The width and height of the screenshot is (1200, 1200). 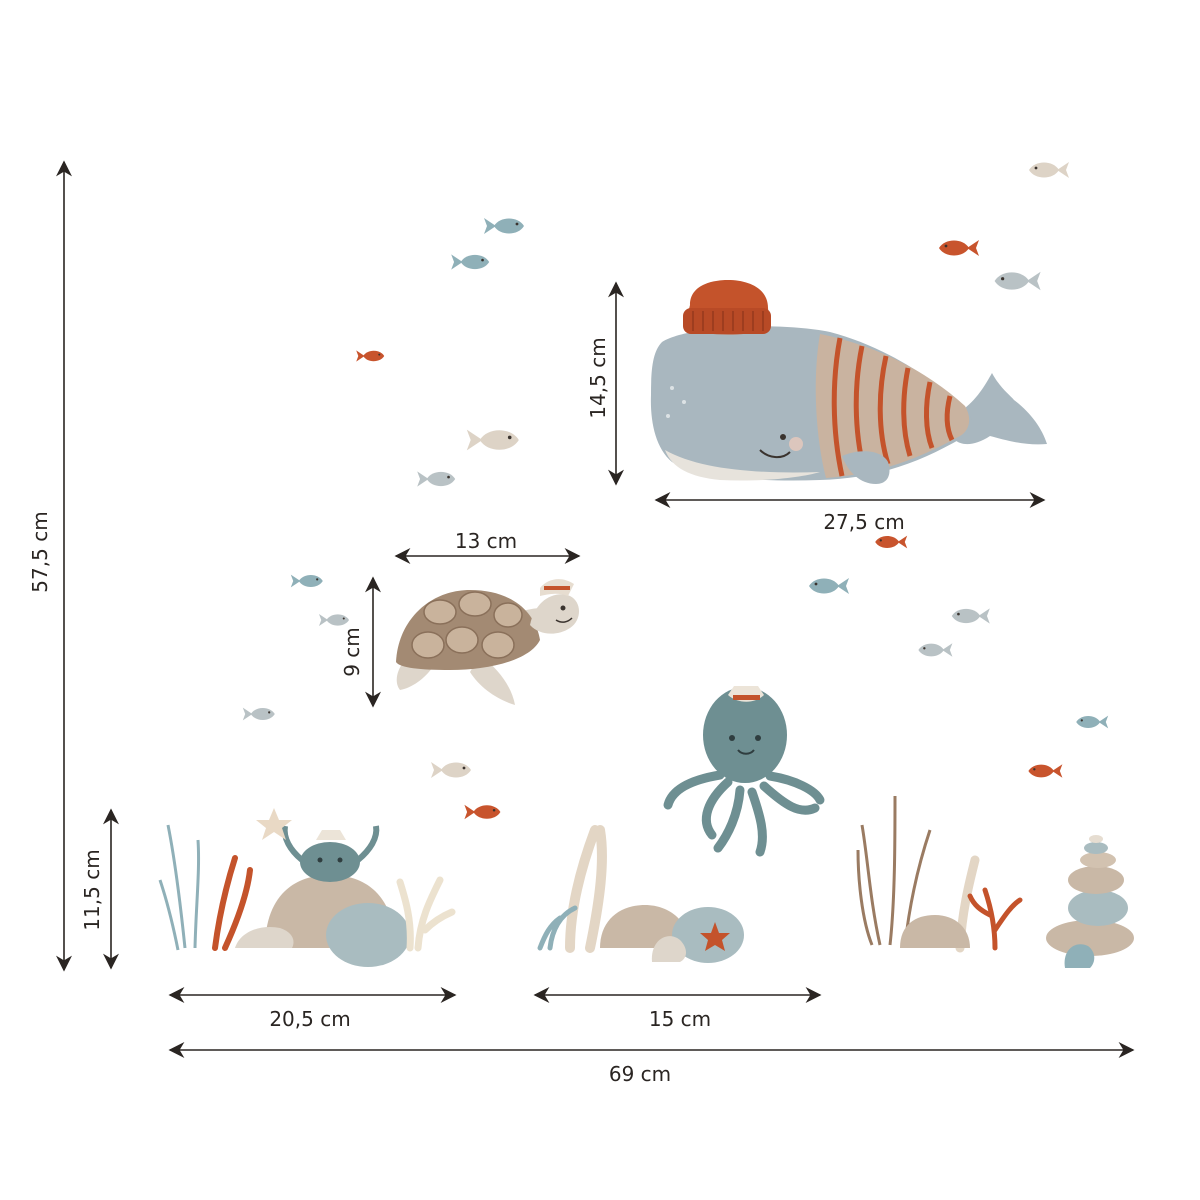 I want to click on total-height-label: 57,5 cm, so click(x=40, y=552).